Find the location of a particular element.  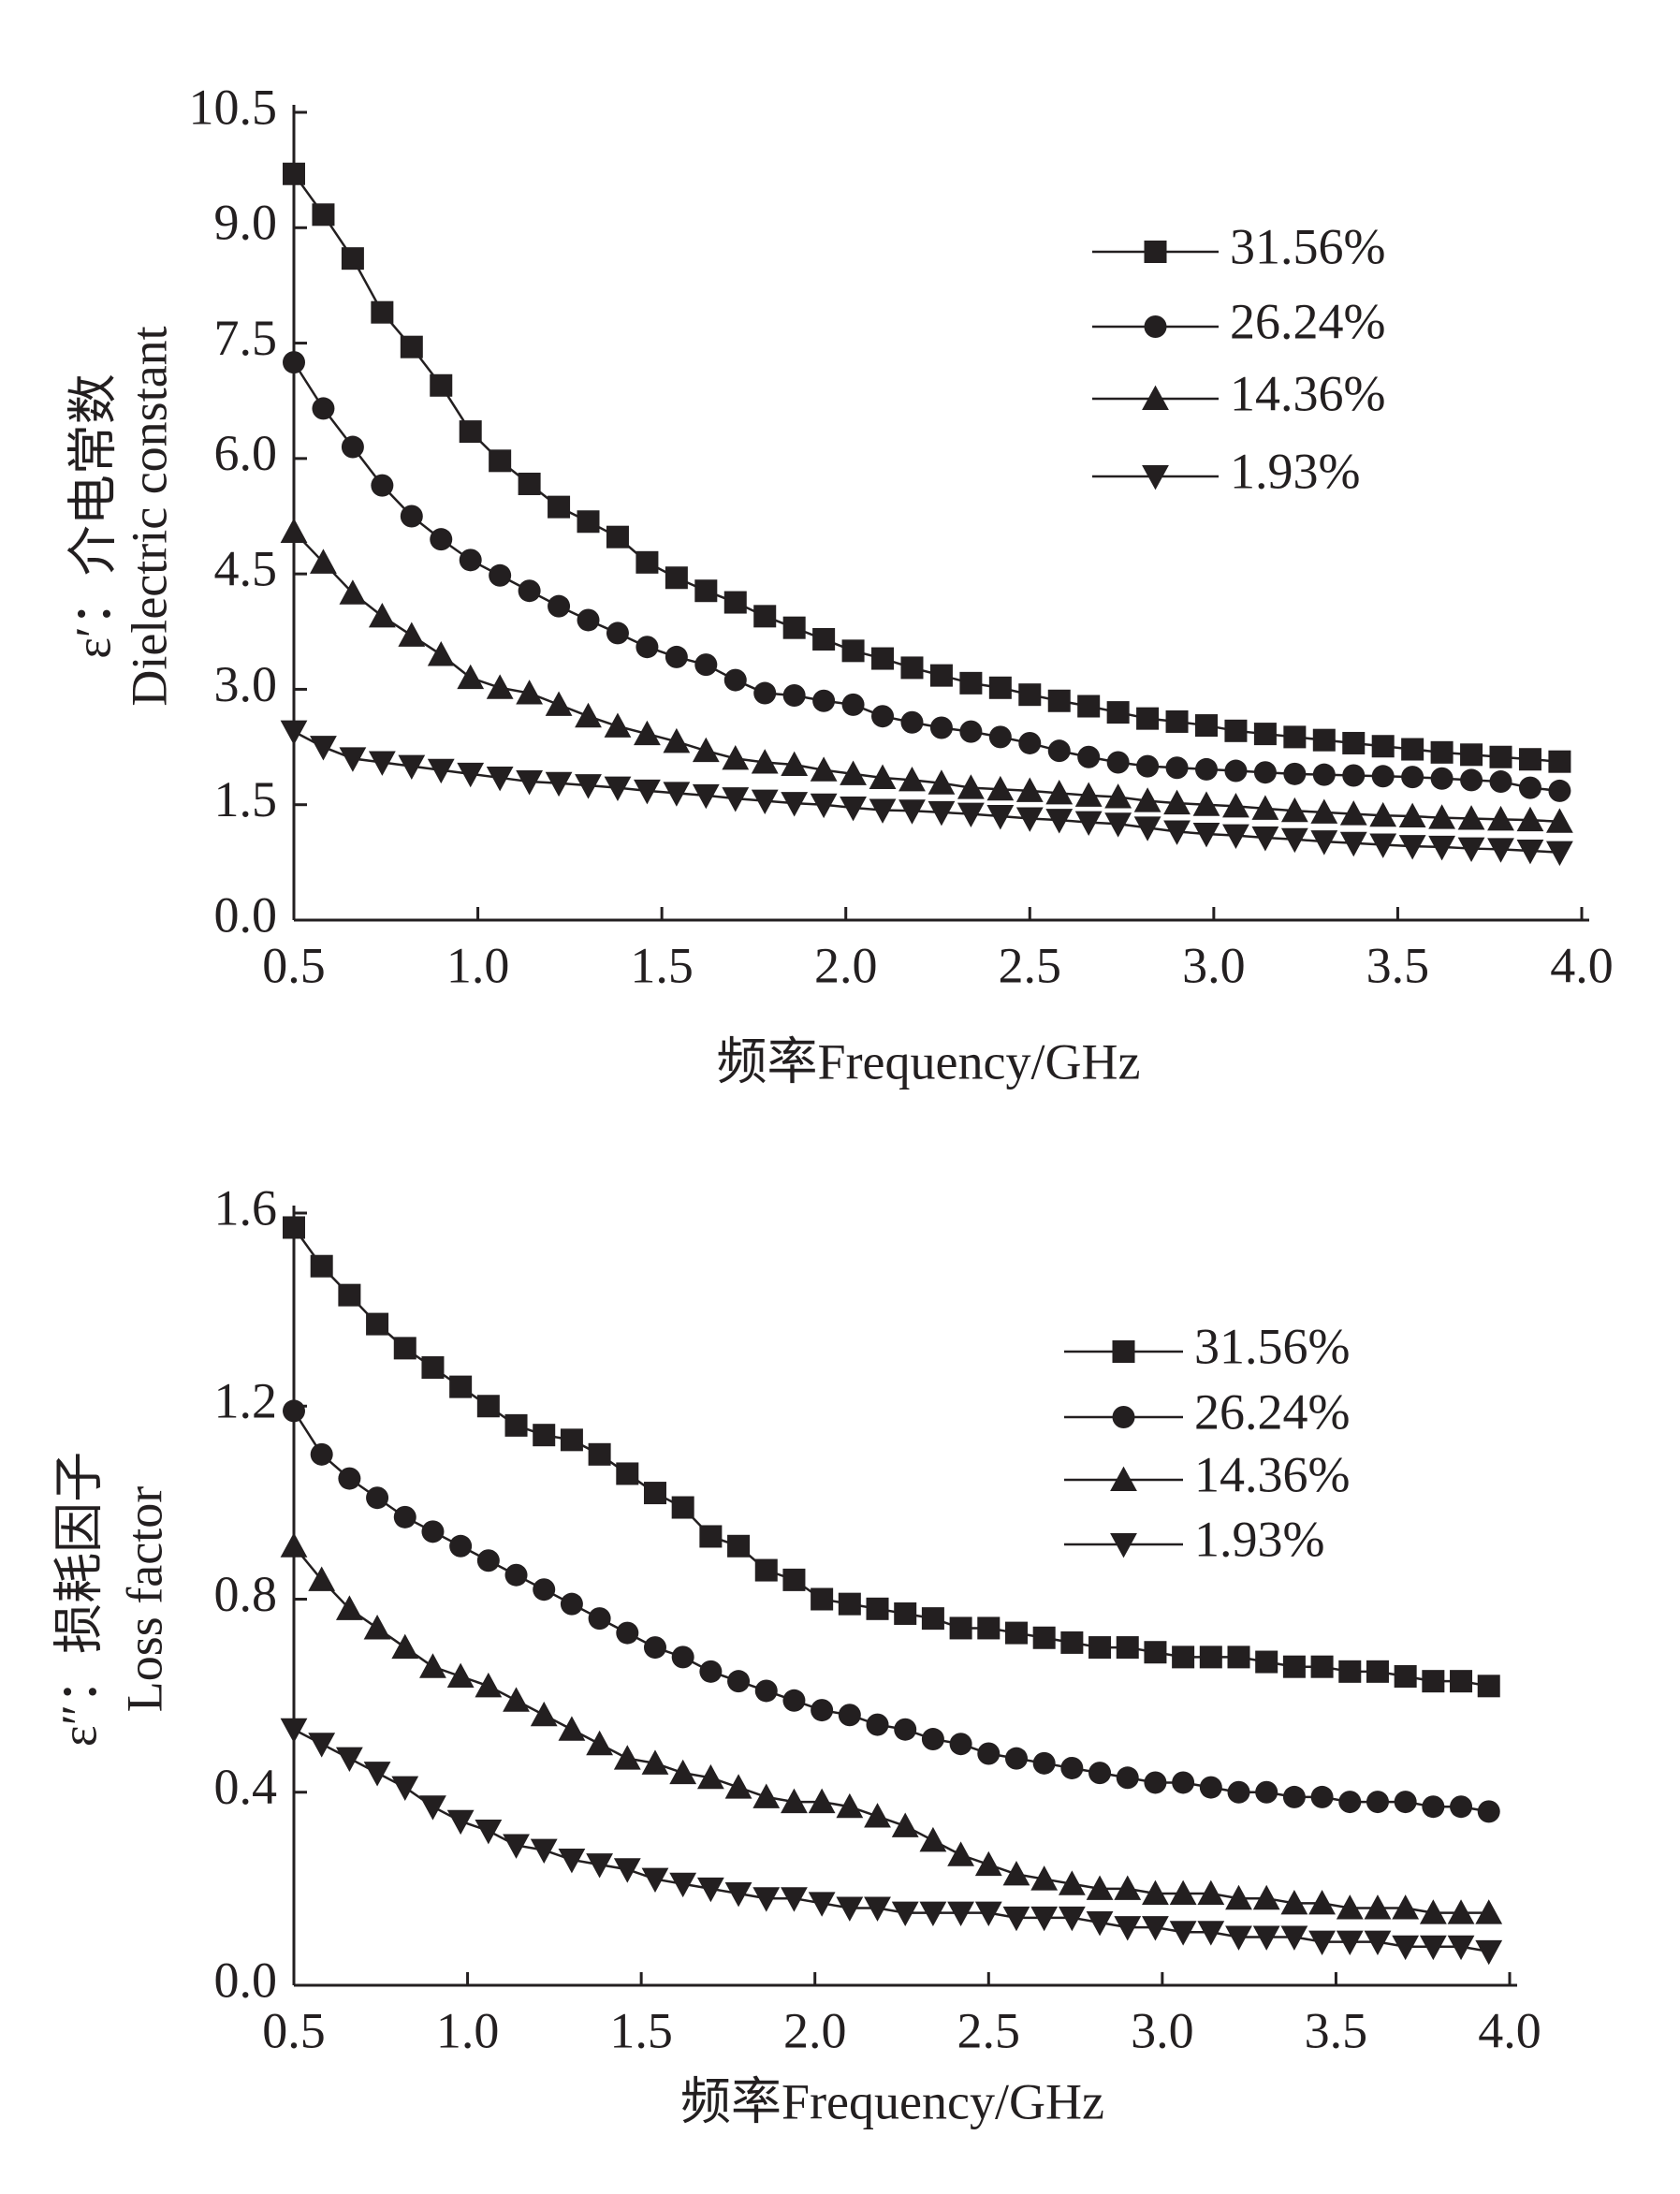

y-axis-label: Dielectric constant is located at coordinates (149, 516).